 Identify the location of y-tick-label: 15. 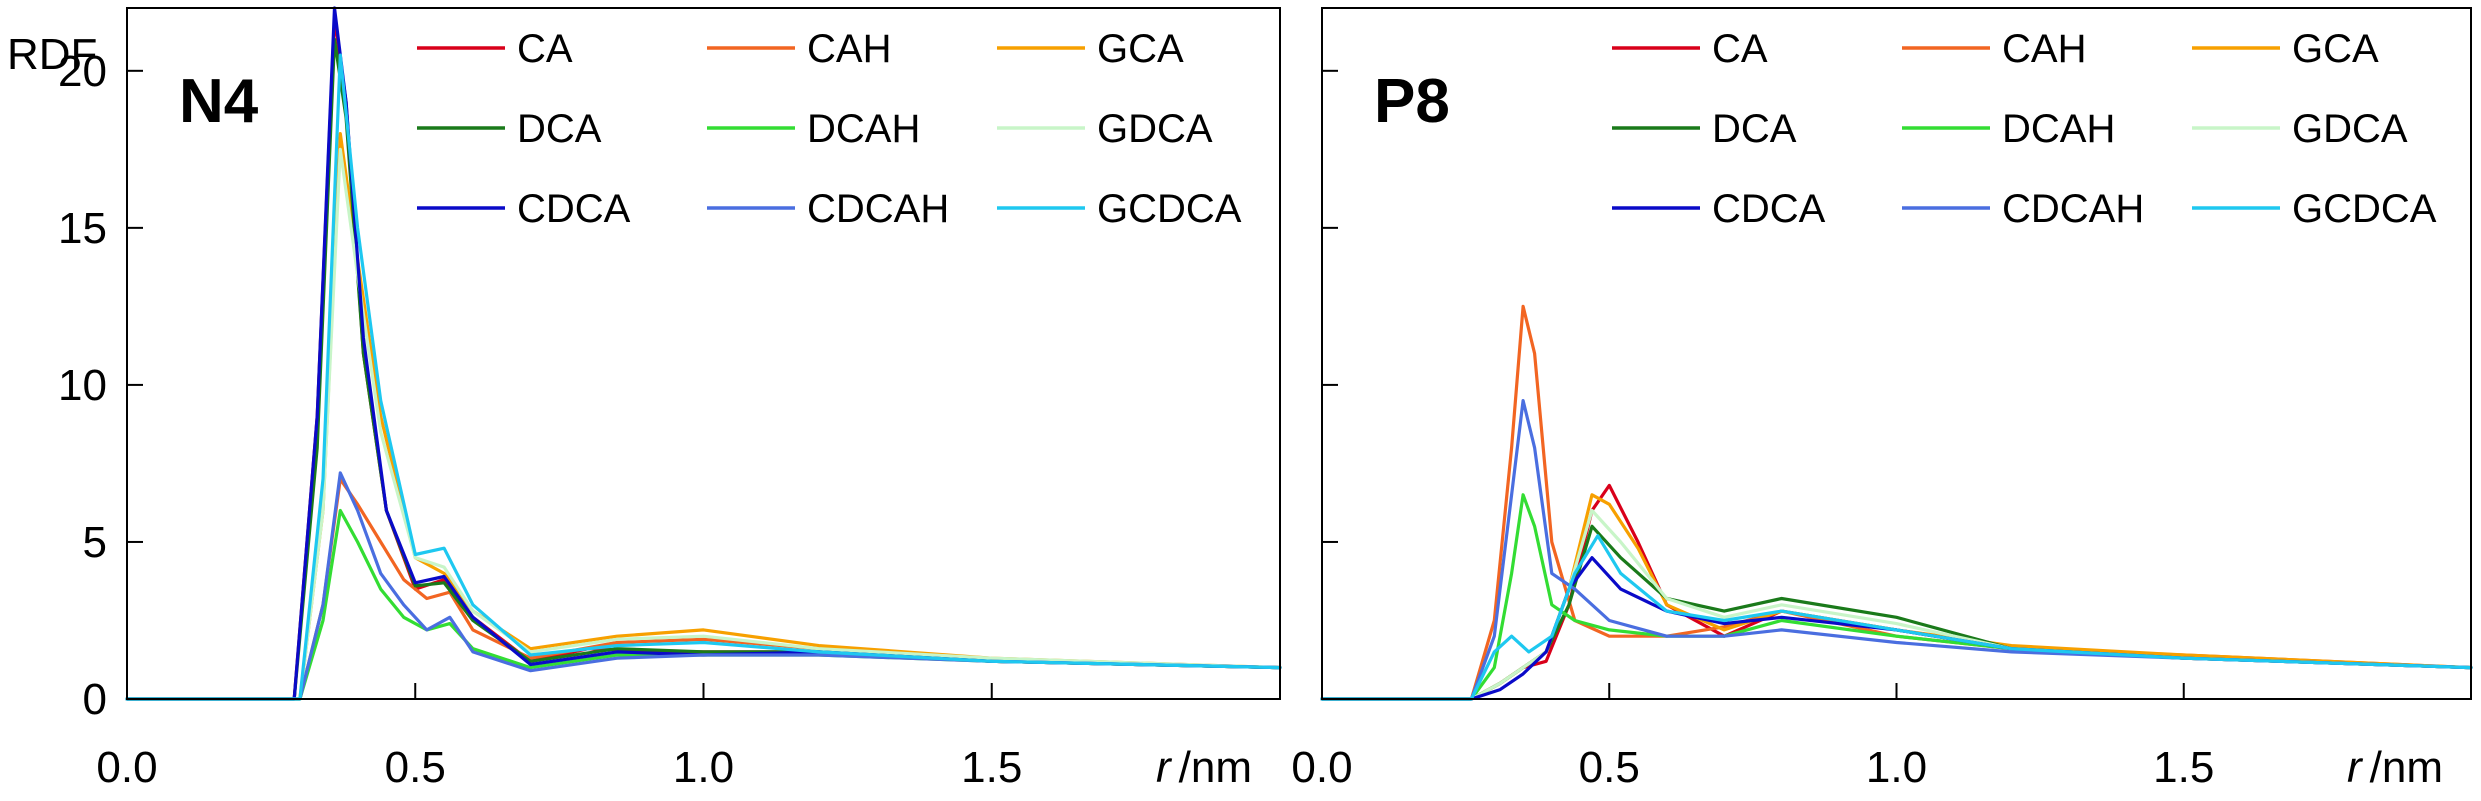
(82, 228).